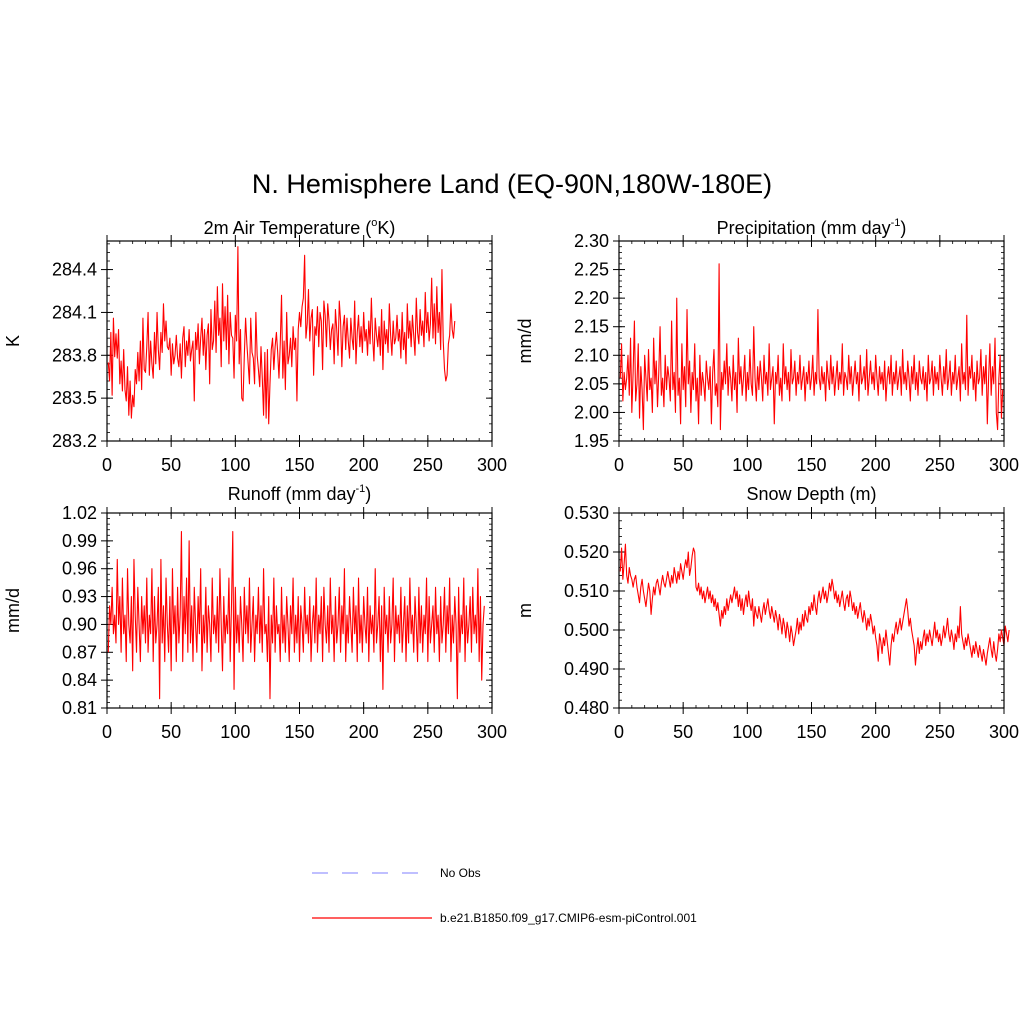  I want to click on y-tick-label: 0.96, so click(79, 569).